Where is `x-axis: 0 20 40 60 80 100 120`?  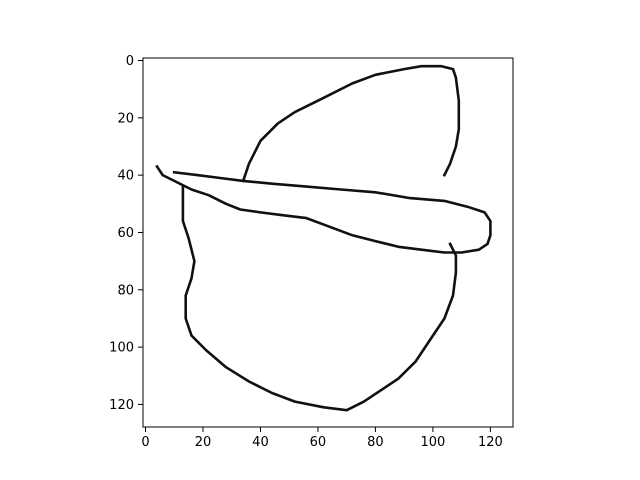
x-axis: 0 20 40 60 80 100 120 is located at coordinates (322, 438).